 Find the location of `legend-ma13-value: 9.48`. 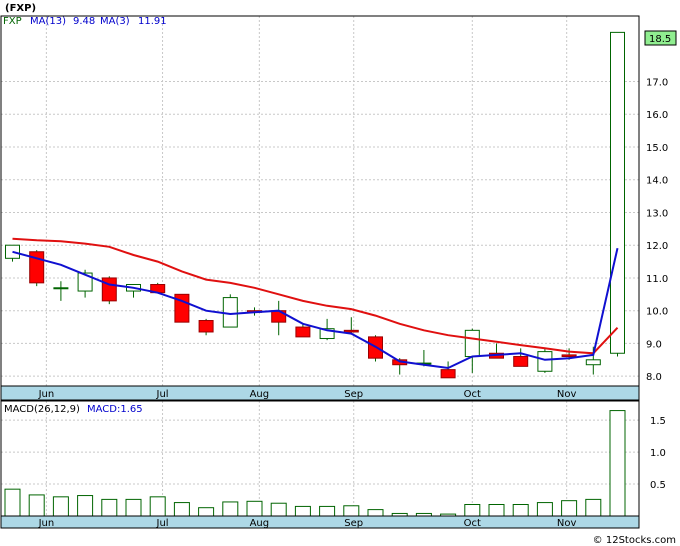

legend-ma13-value: 9.48 is located at coordinates (84, 21).